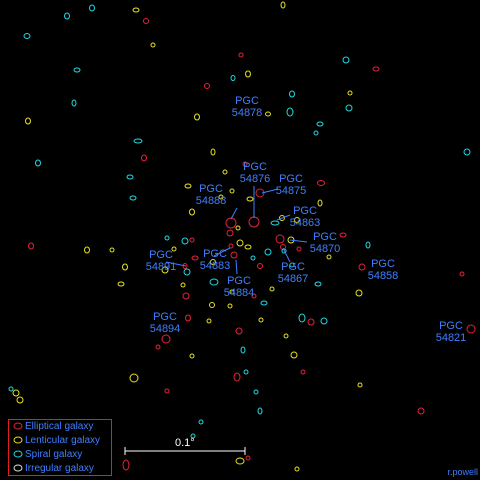 This screenshot has height=480, width=480. Describe the element at coordinates (255, 173) in the screenshot. I see `label-pgc54876: PGC 54876` at that location.